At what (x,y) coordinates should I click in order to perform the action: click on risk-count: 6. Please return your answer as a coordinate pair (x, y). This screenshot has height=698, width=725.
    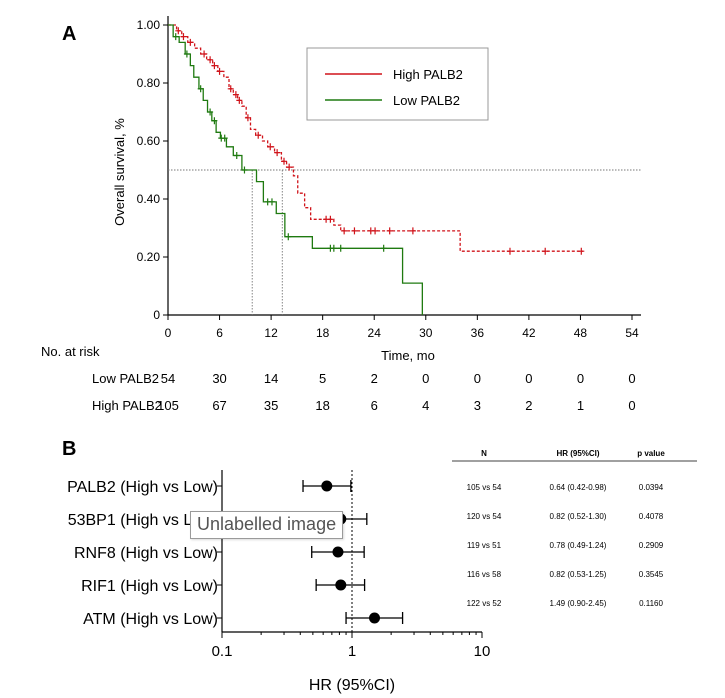
    Looking at the image, I should click on (374, 405).